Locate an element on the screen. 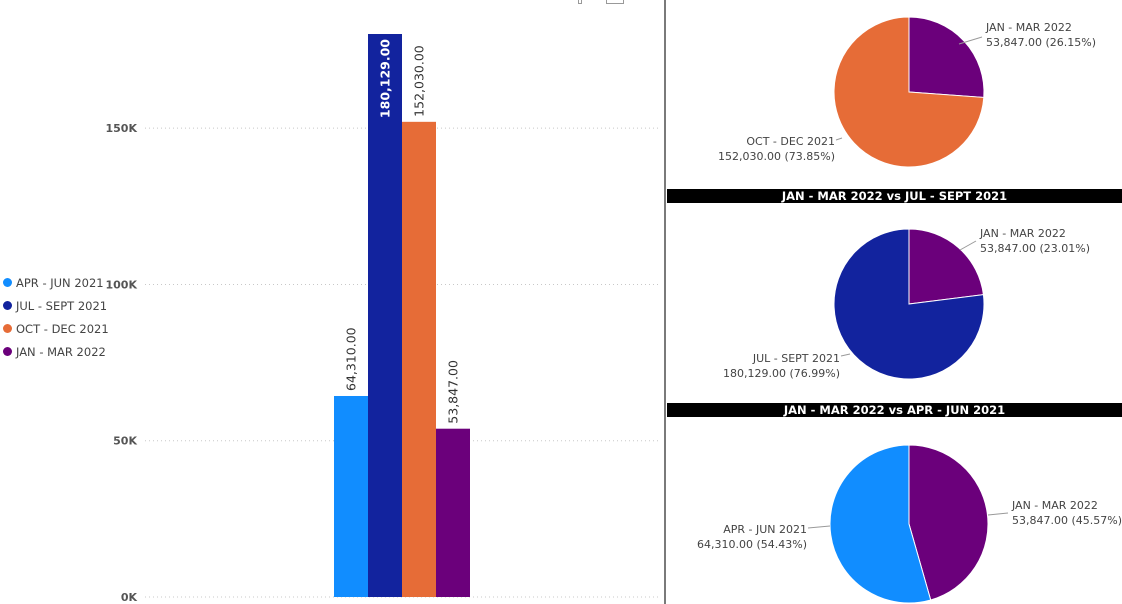 This screenshot has height=604, width=1122. pie-slice-apr-jun-2021 is located at coordinates (880, 524).